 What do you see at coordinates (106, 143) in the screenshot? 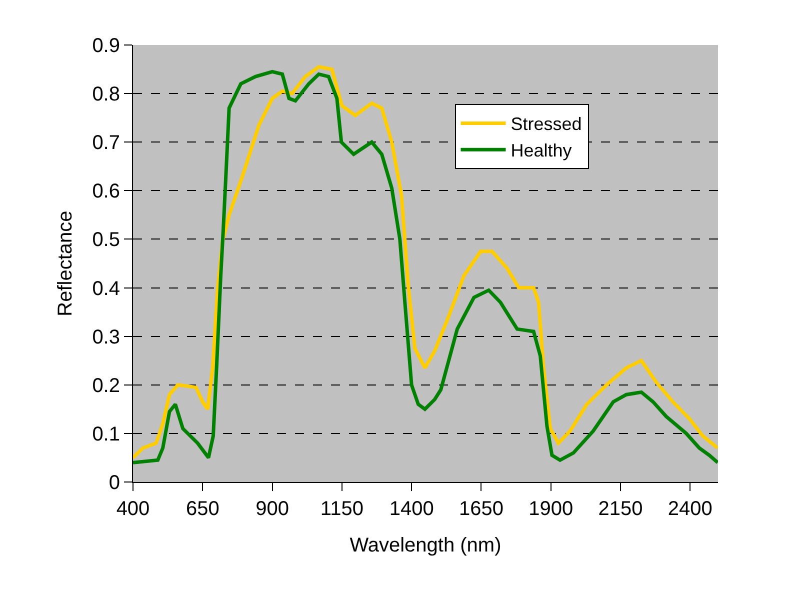
I see `y-tick-label: 0.7` at bounding box center [106, 143].